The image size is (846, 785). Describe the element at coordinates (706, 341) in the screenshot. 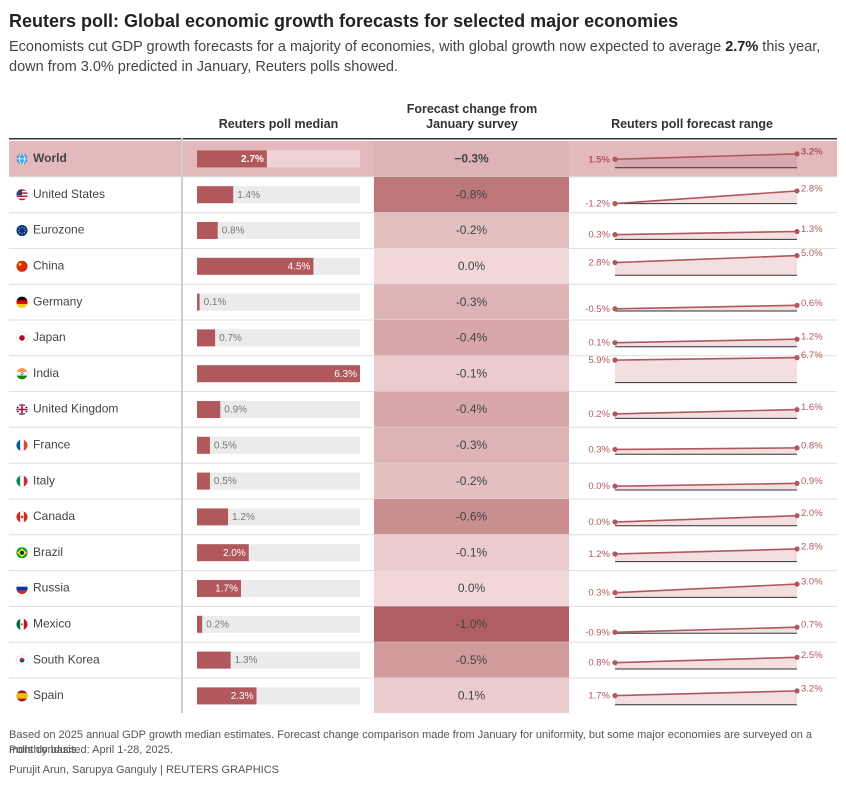

I see `range-line-japan` at that location.